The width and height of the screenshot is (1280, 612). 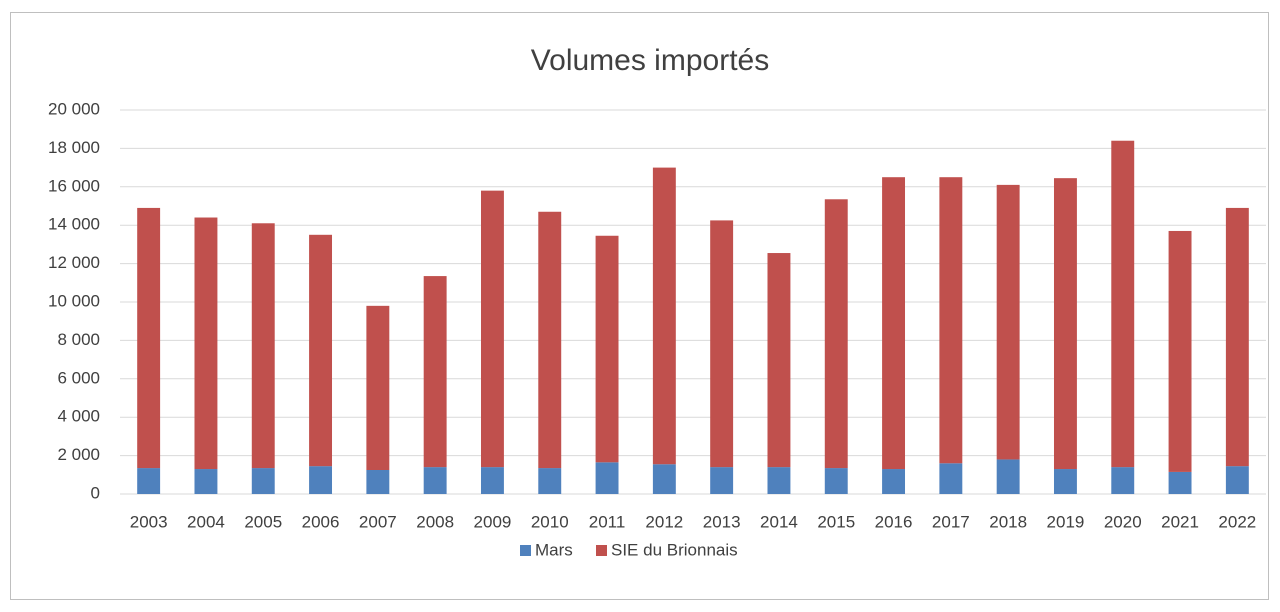 What do you see at coordinates (206, 521) in the screenshot?
I see `x-tick-label: 2004` at bounding box center [206, 521].